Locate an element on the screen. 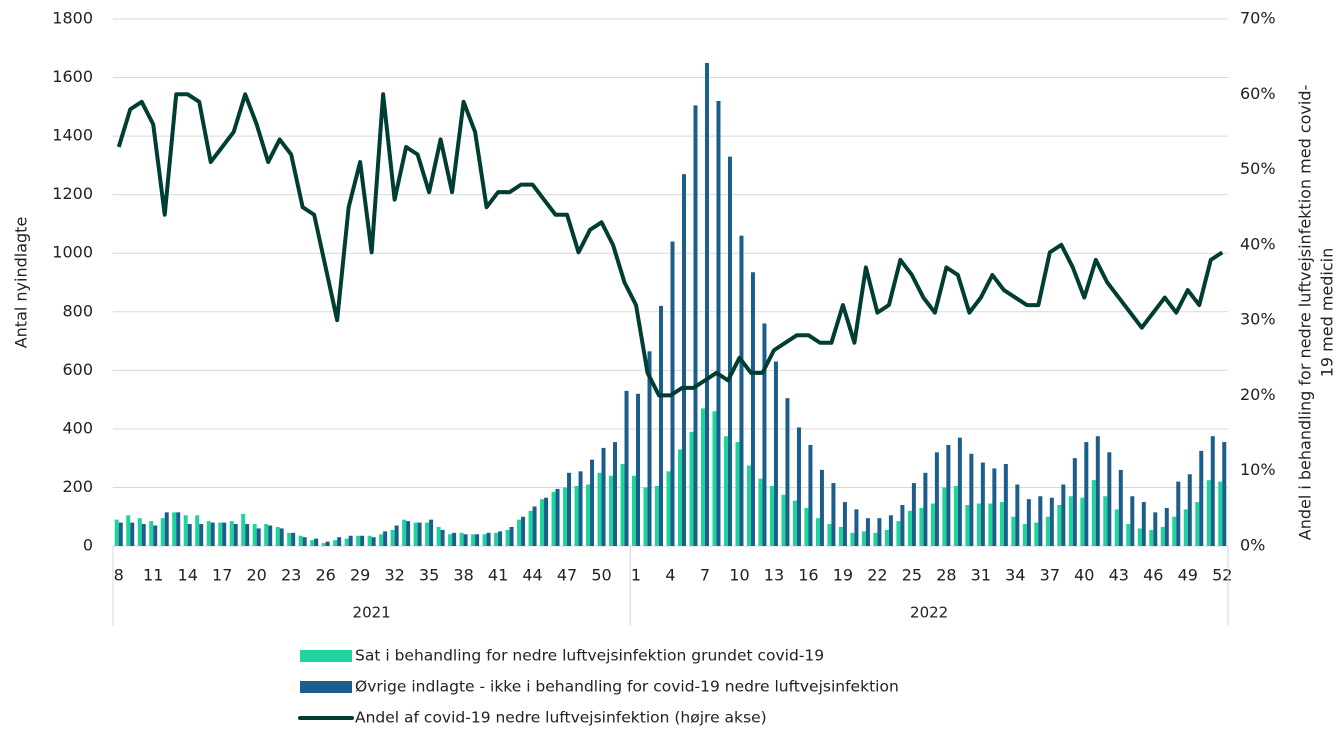 The image size is (1337, 729). y-tick-label: 200 is located at coordinates (77, 486).